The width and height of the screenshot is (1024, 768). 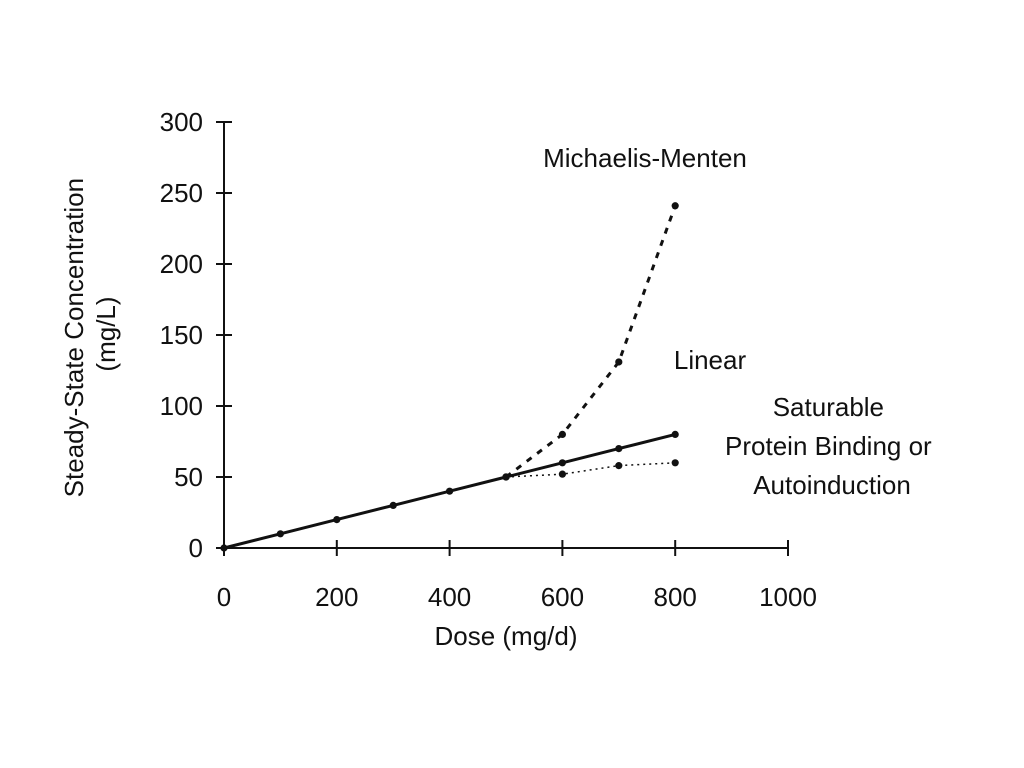 What do you see at coordinates (74, 337) in the screenshot?
I see `y-axis-title-line-1: Steady-State Concentration` at bounding box center [74, 337].